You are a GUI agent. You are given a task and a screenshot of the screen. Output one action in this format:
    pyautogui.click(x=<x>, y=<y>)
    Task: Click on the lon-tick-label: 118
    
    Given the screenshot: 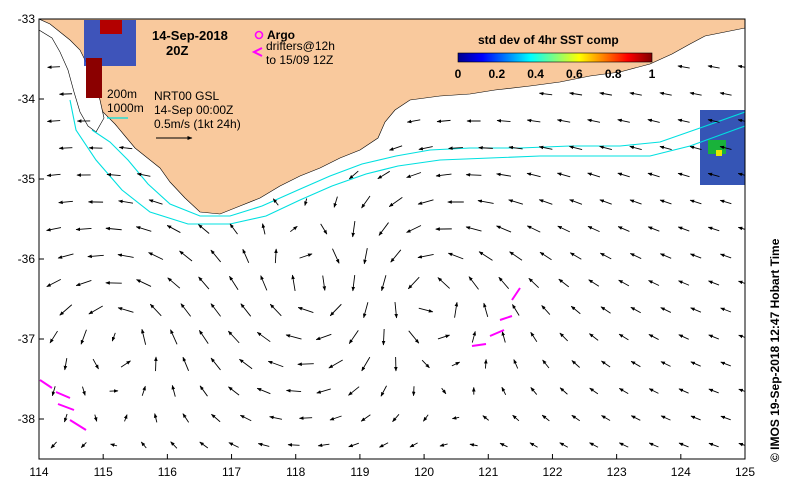 What is the action you would take?
    pyautogui.click(x=295, y=472)
    